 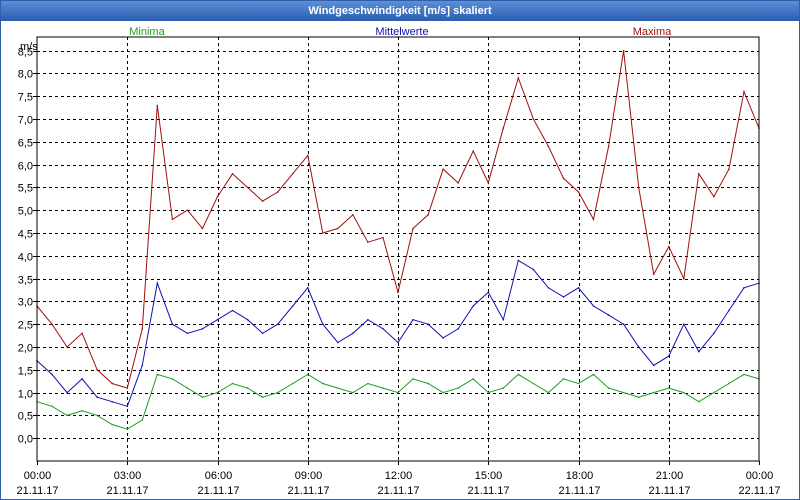 What do you see at coordinates (25, 440) in the screenshot?
I see `y-tick-label: 0,0` at bounding box center [25, 440].